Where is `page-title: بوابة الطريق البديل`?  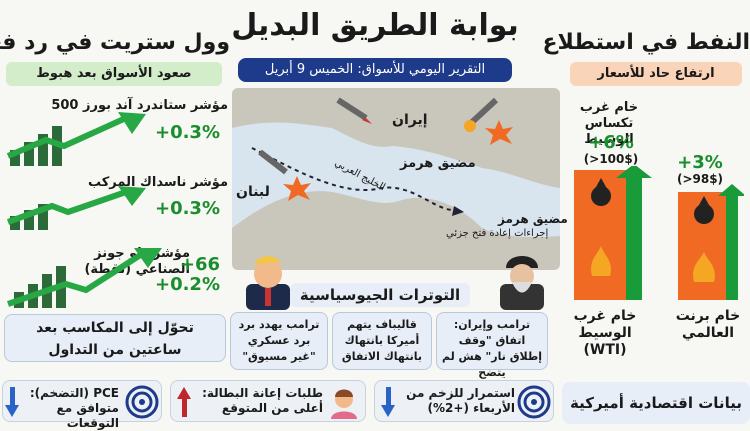
page-title: بوابة الطريق البديل is located at coordinates (375, 25).